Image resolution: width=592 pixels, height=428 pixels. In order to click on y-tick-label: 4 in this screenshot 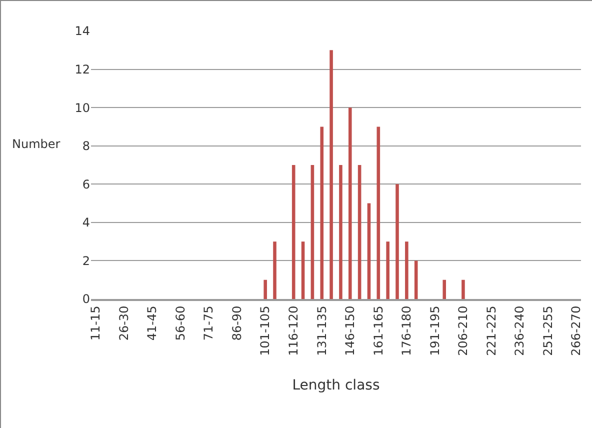, I will do `click(86, 223)`.